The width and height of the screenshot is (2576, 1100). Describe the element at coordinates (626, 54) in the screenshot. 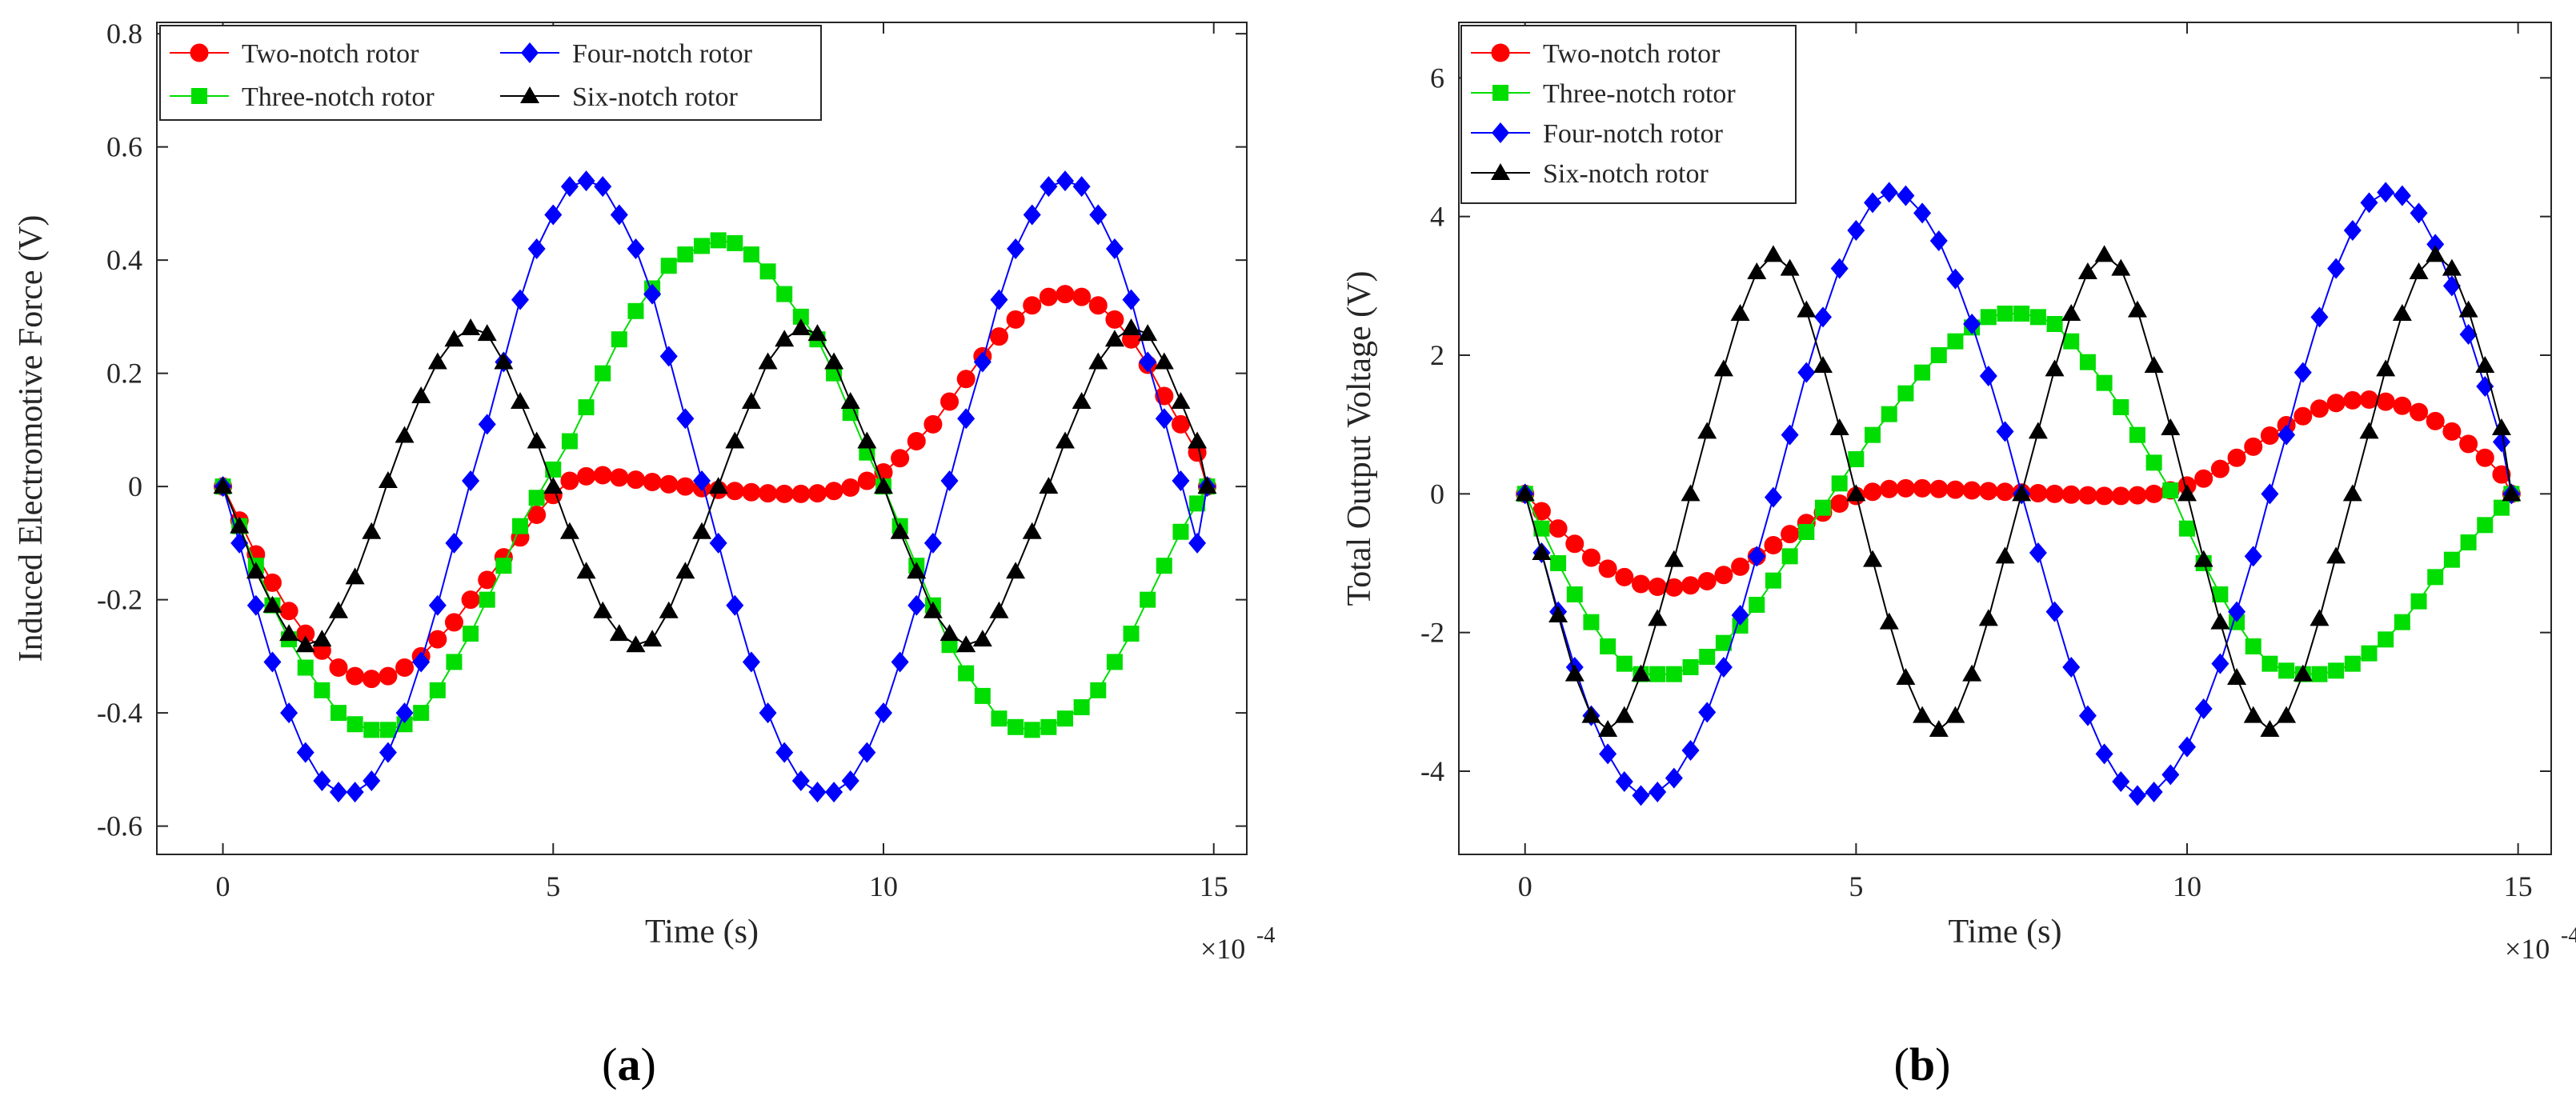

I see `panel-a-legend-entry: Four-notch rotor` at that location.